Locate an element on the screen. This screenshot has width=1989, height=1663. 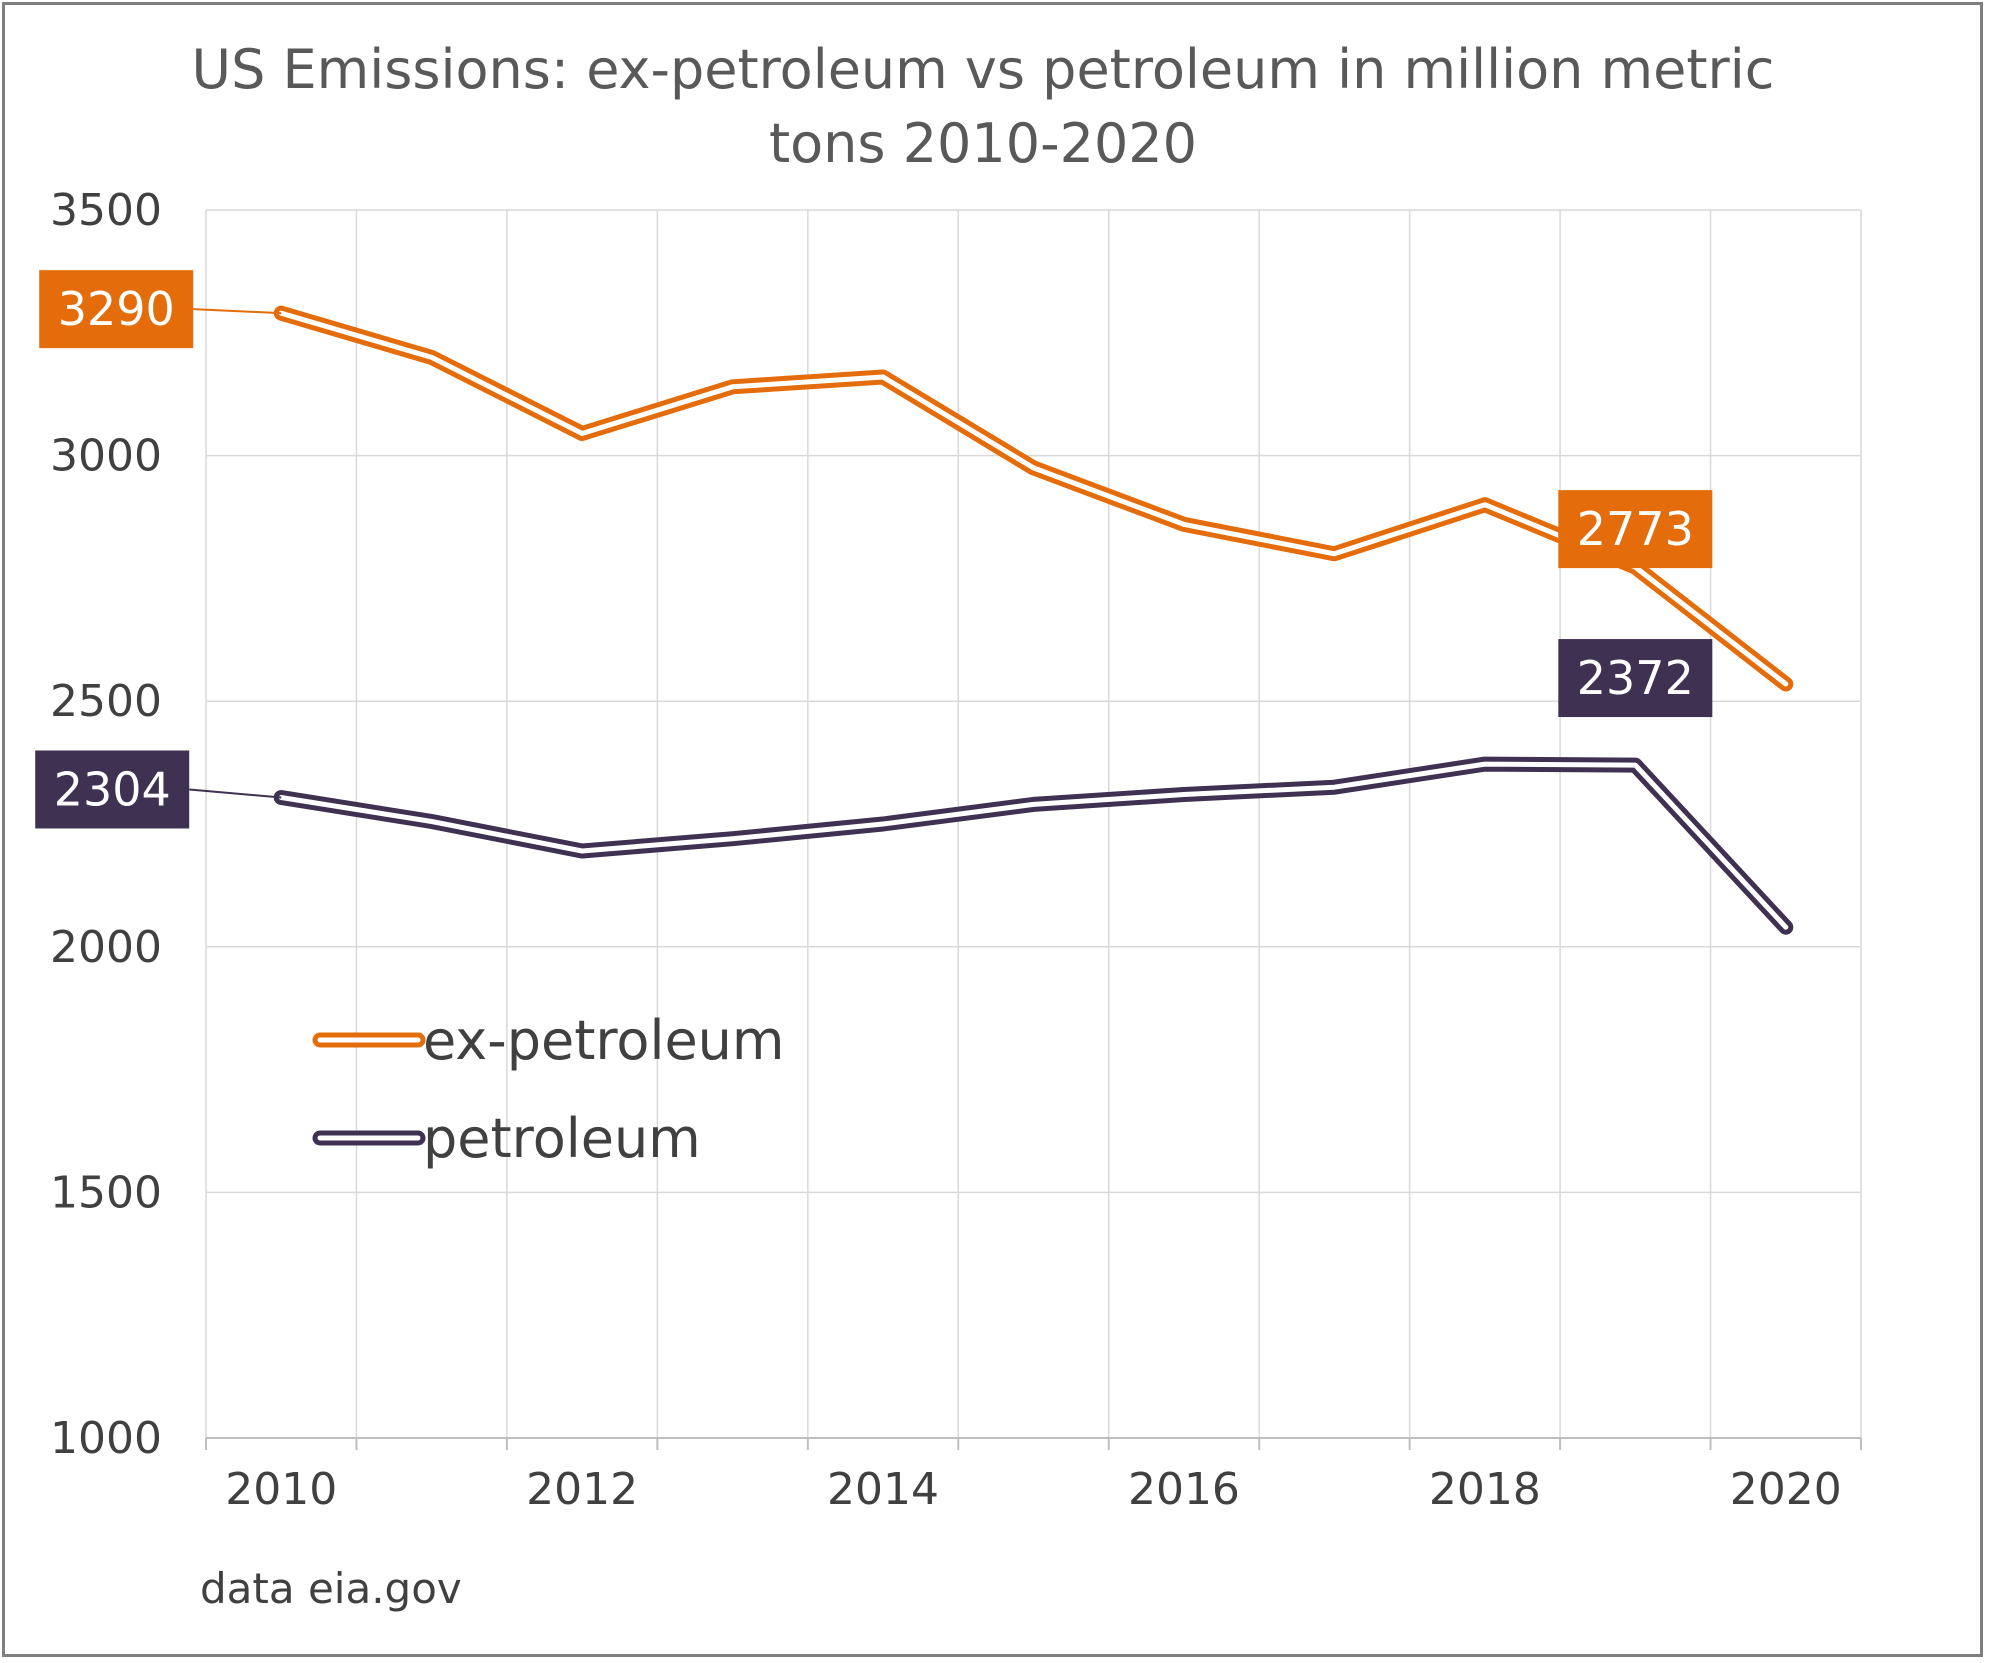
y-tick-label: 3000 is located at coordinates (106, 456).